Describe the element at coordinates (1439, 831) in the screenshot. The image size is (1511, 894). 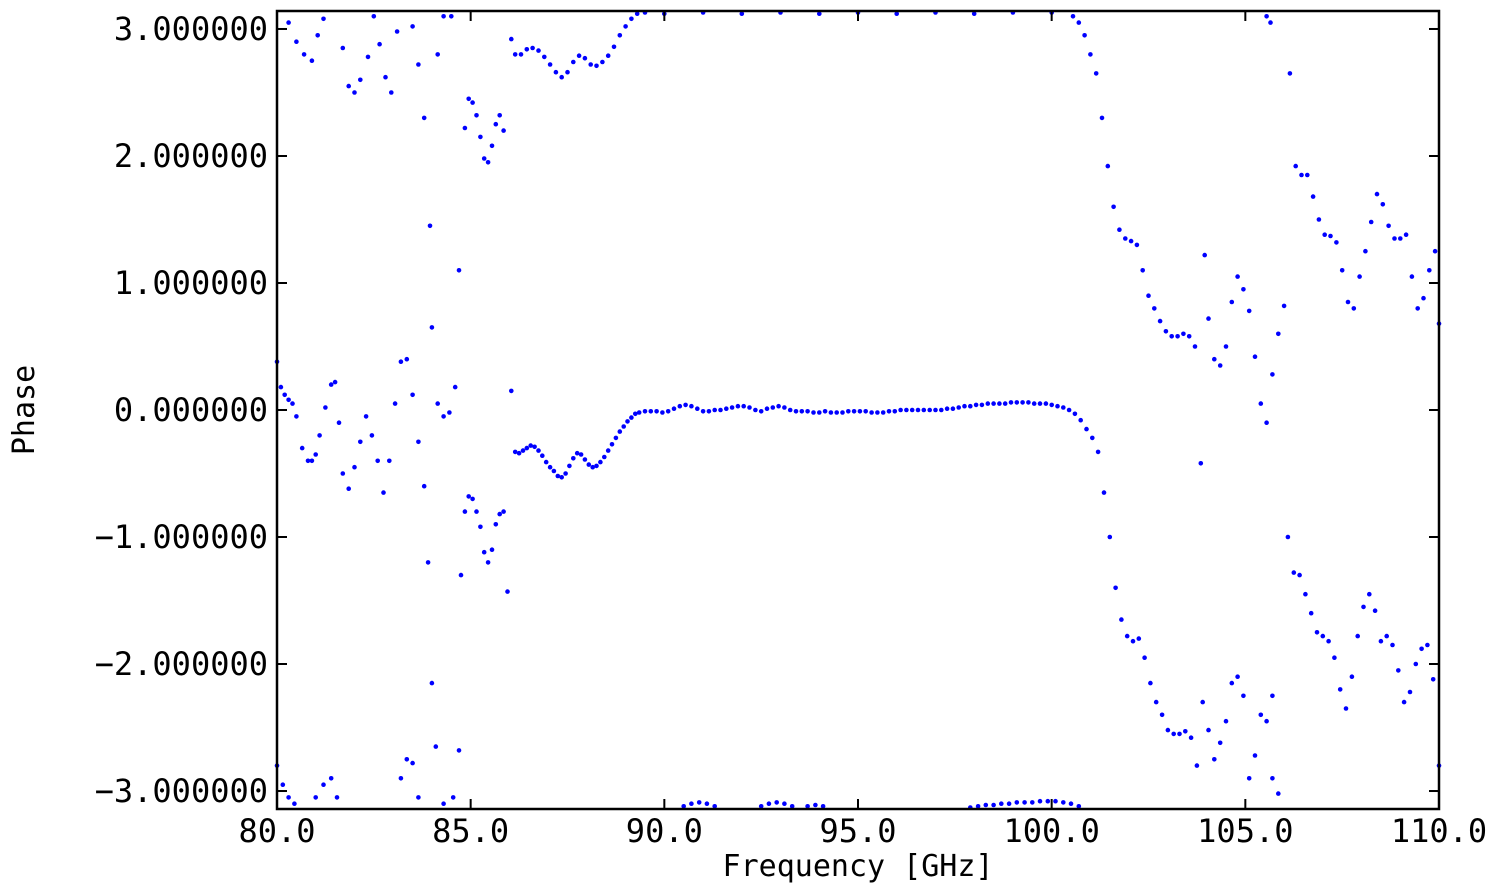
I see `x-tick-label: 110.0` at that location.